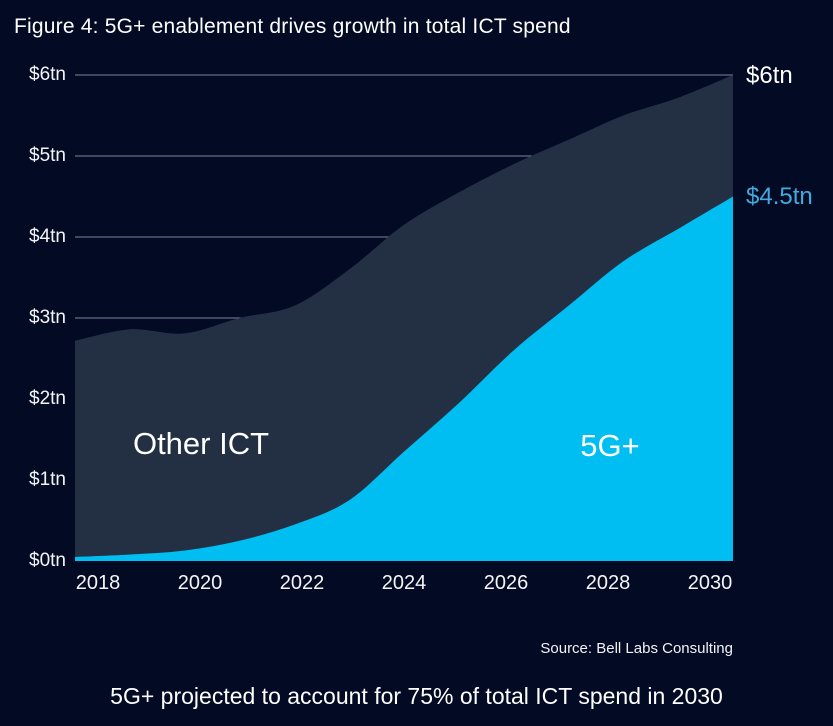 Image resolution: width=833 pixels, height=726 pixels. Describe the element at coordinates (47, 155) in the screenshot. I see `y-tick-label: $5tn` at that location.